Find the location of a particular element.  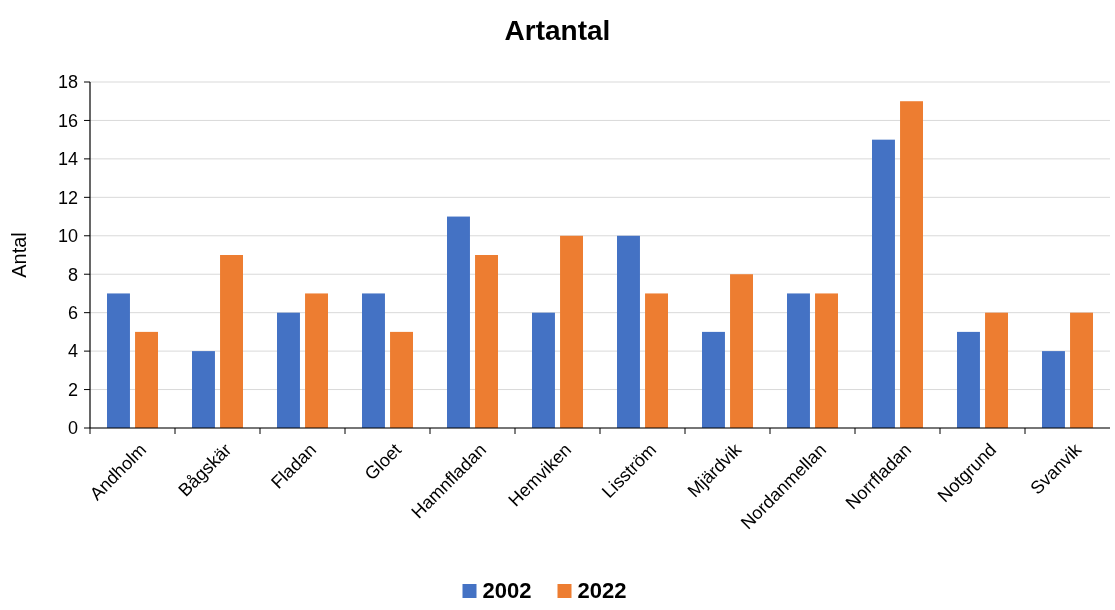

y-tick-label: 0 is located at coordinates (72, 428).